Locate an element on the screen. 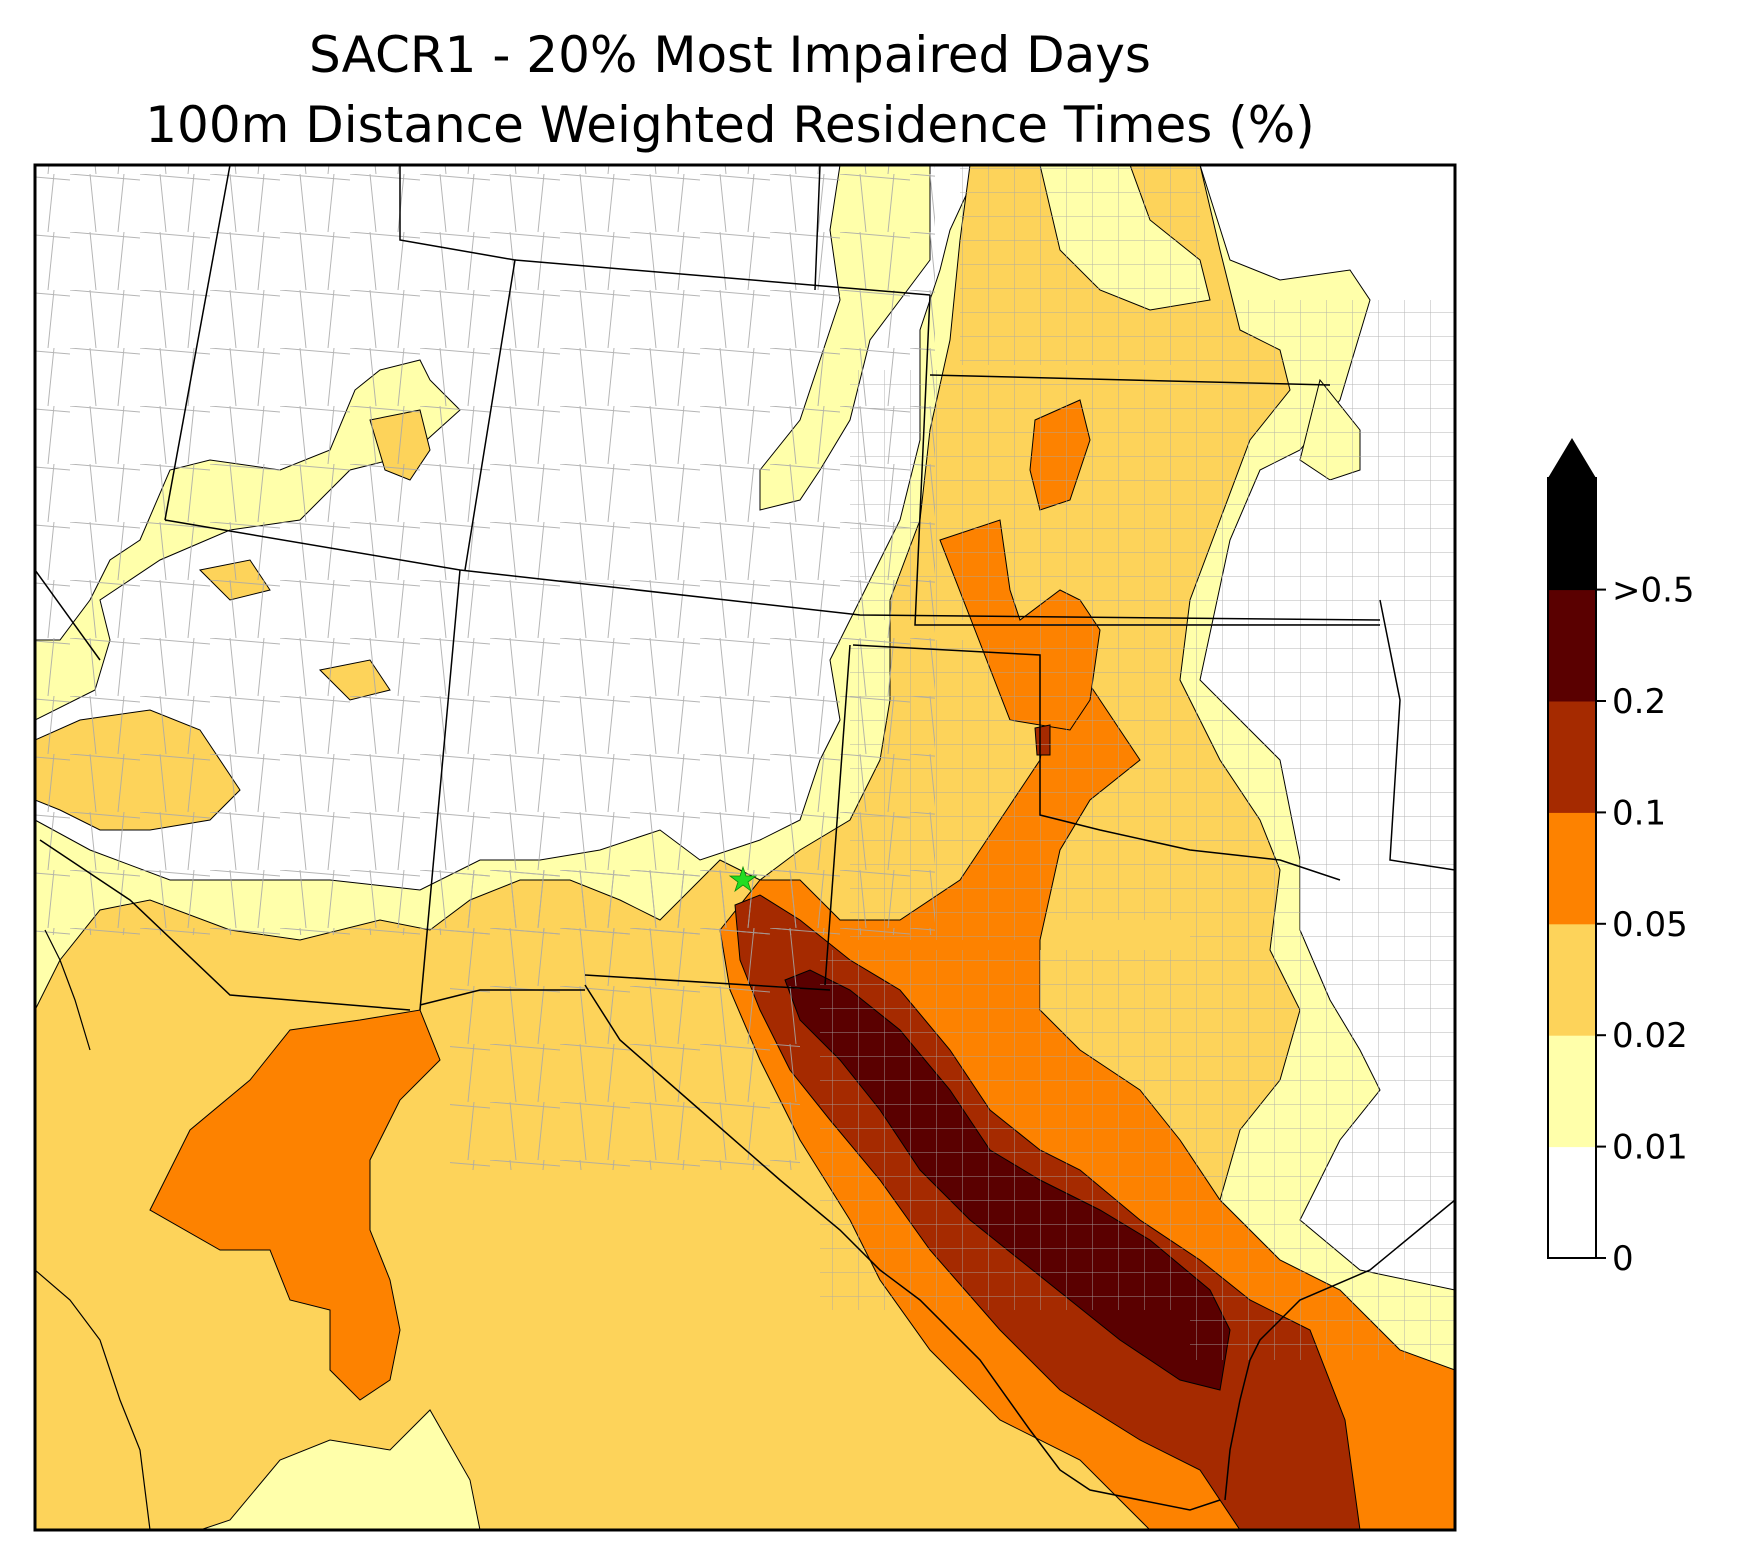 The width and height of the screenshot is (1738, 1558). map-title-line-1: SACR1 - 20% Most Impaired Days is located at coordinates (730, 55).